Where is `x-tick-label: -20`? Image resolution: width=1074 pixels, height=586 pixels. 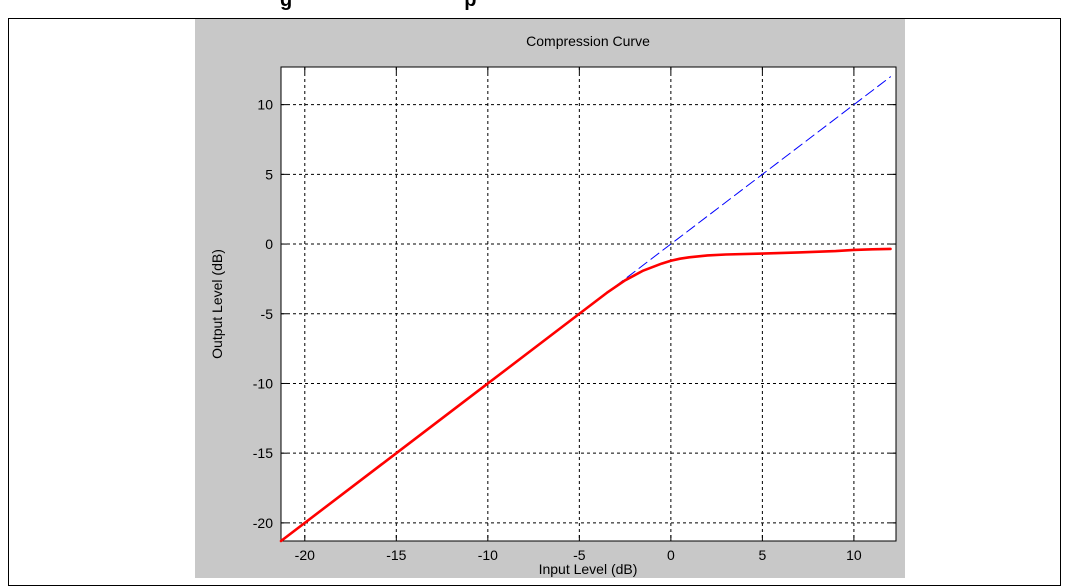
x-tick-label: -20 is located at coordinates (305, 555).